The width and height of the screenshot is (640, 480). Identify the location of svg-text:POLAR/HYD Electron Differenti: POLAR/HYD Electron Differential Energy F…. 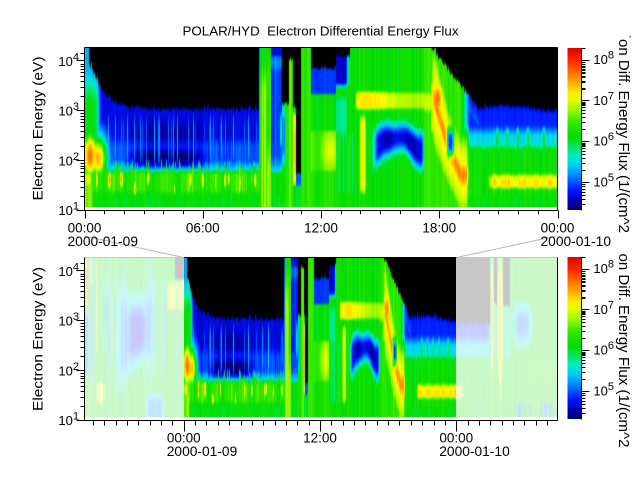
(321, 31).